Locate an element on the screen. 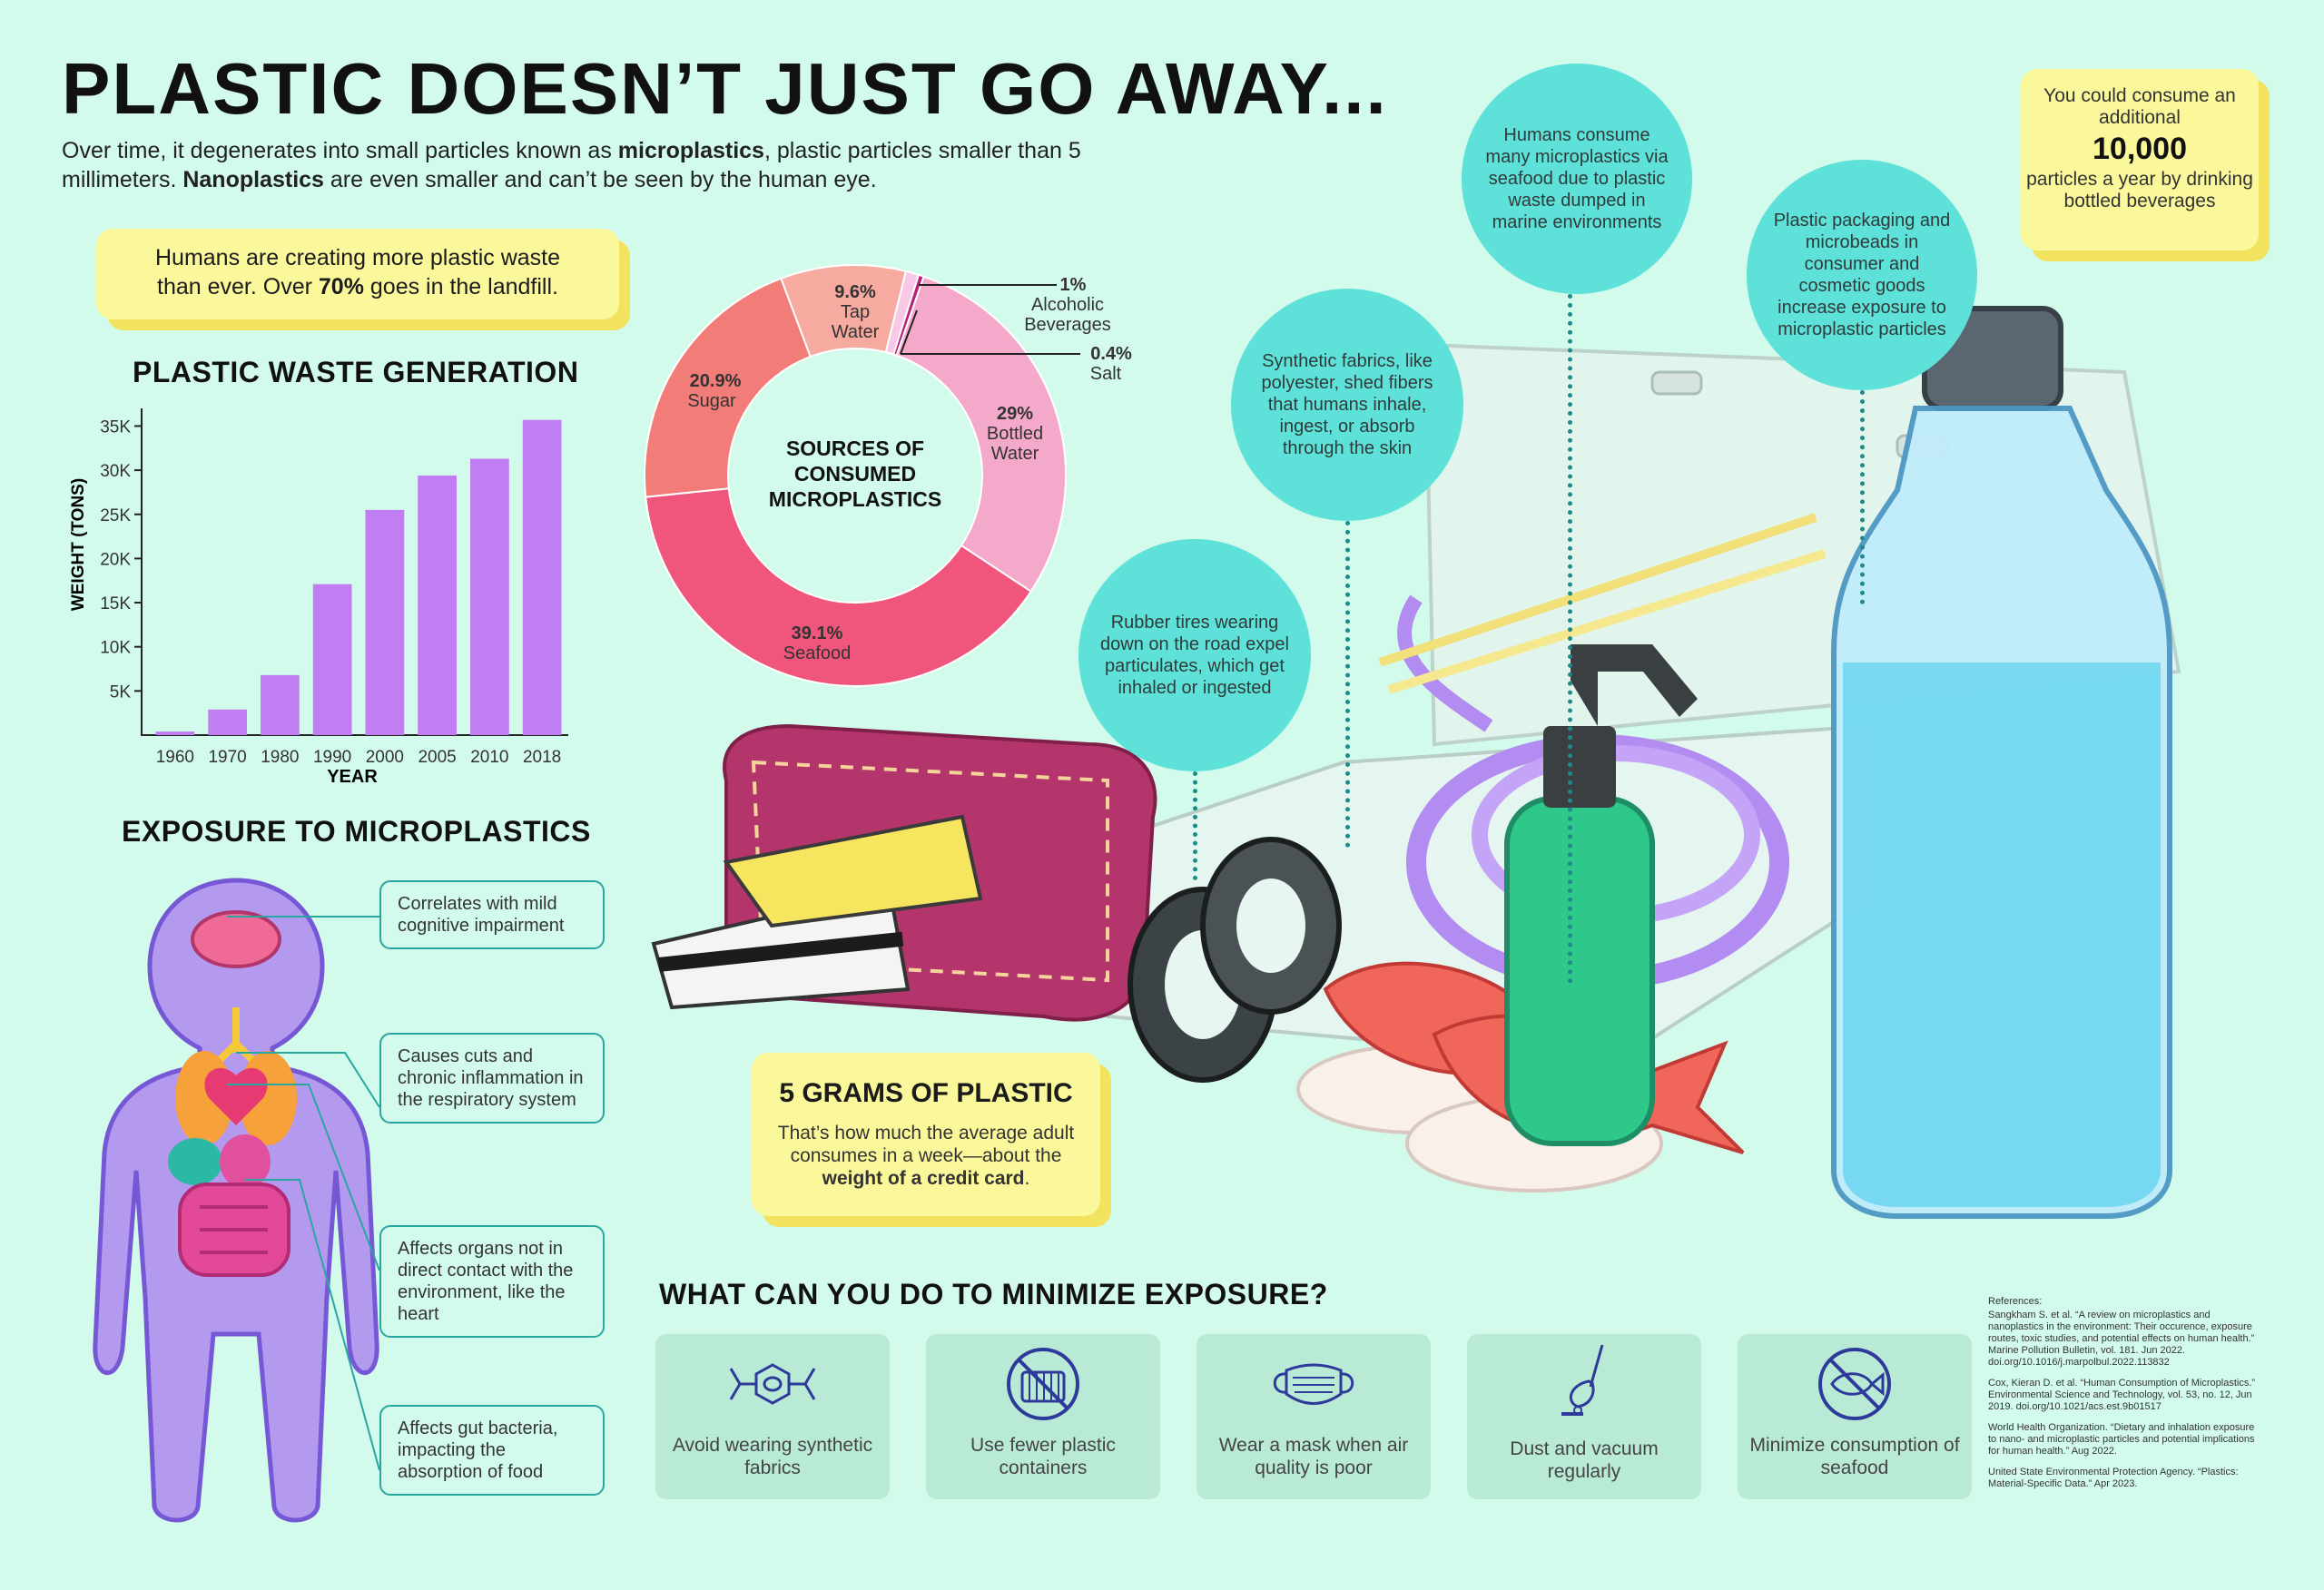 This screenshot has width=2324, height=1590. bottled-label-1: Bottled is located at coordinates (1015, 434).